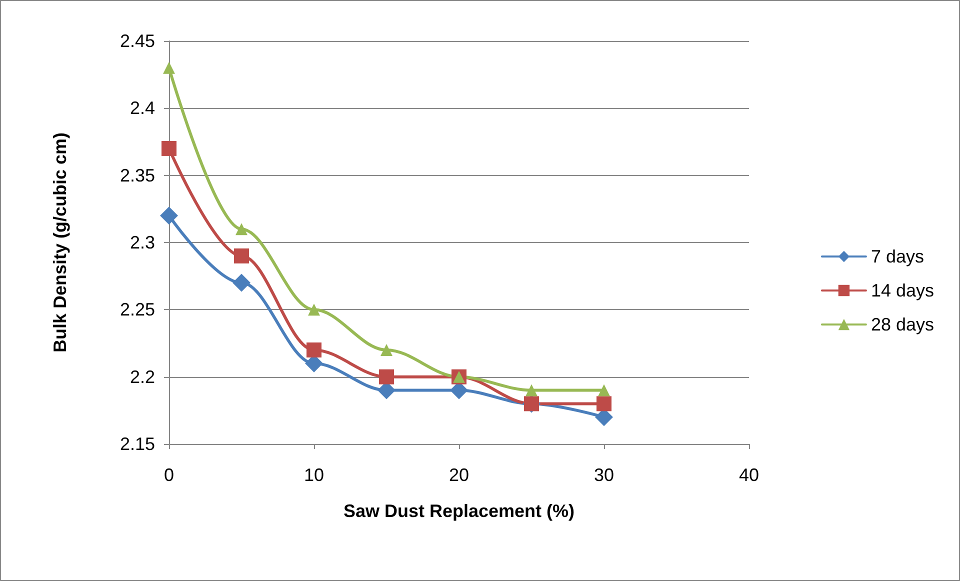 The height and width of the screenshot is (581, 960). Describe the element at coordinates (604, 475) in the screenshot. I see `x-tick-label: 30` at that location.